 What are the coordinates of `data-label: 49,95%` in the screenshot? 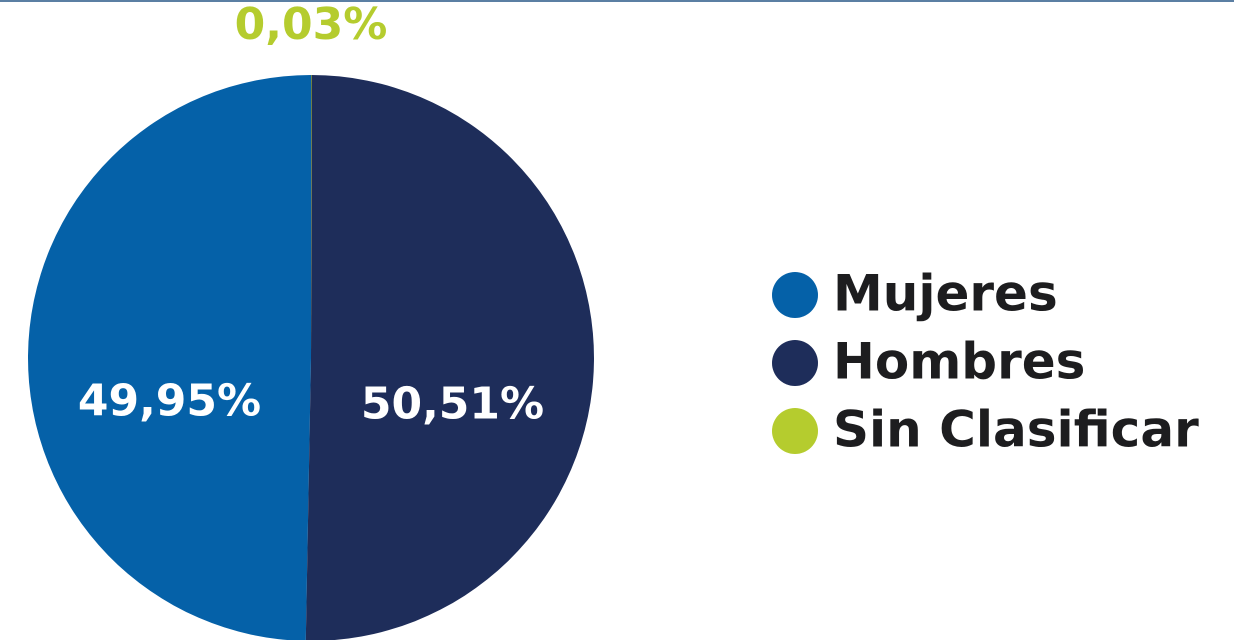 It's located at (169, 401).